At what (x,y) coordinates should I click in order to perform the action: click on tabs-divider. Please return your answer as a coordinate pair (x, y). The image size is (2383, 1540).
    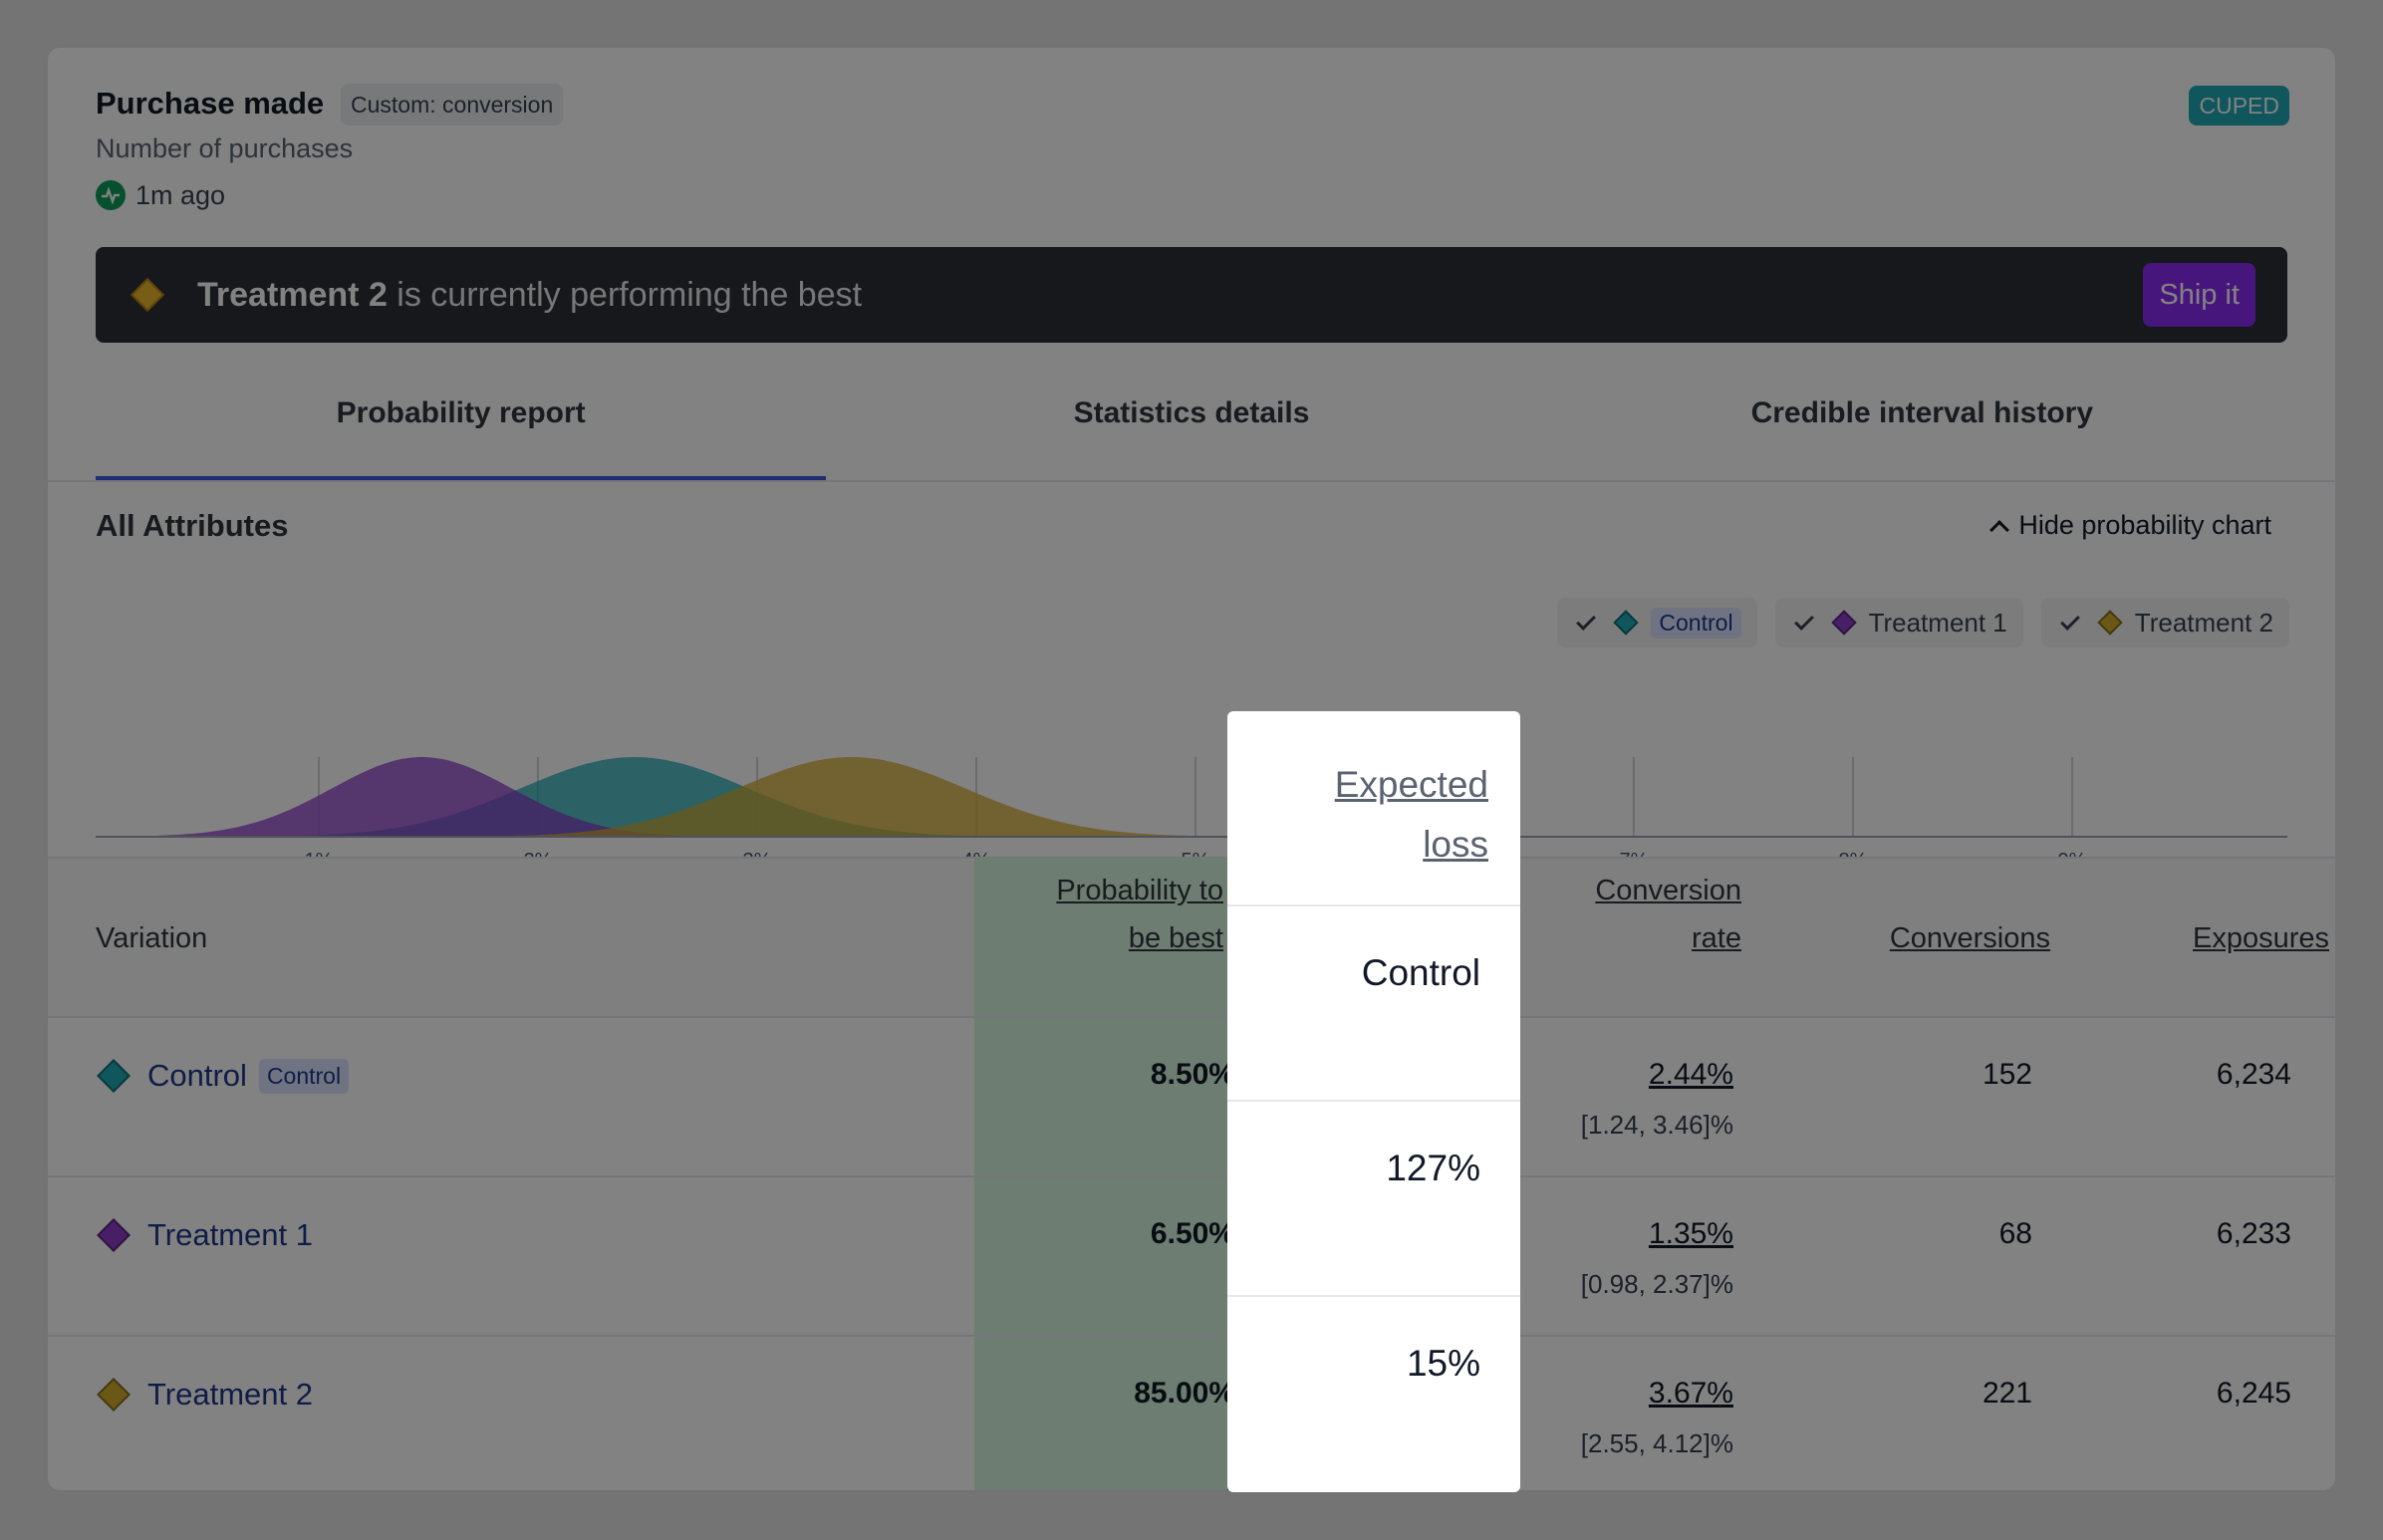
    Looking at the image, I should click on (1191, 481).